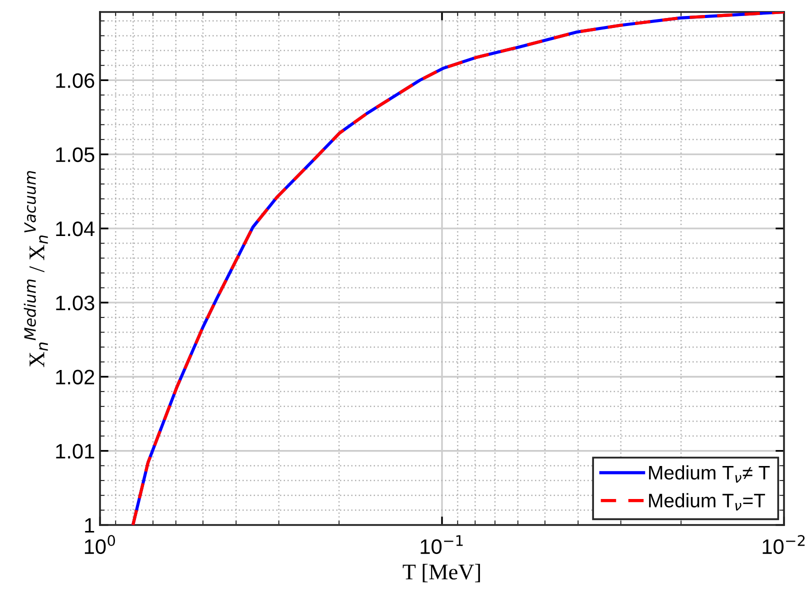 The image size is (808, 601). What do you see at coordinates (75, 154) in the screenshot?
I see `y-tick-label: 1.05` at bounding box center [75, 154].